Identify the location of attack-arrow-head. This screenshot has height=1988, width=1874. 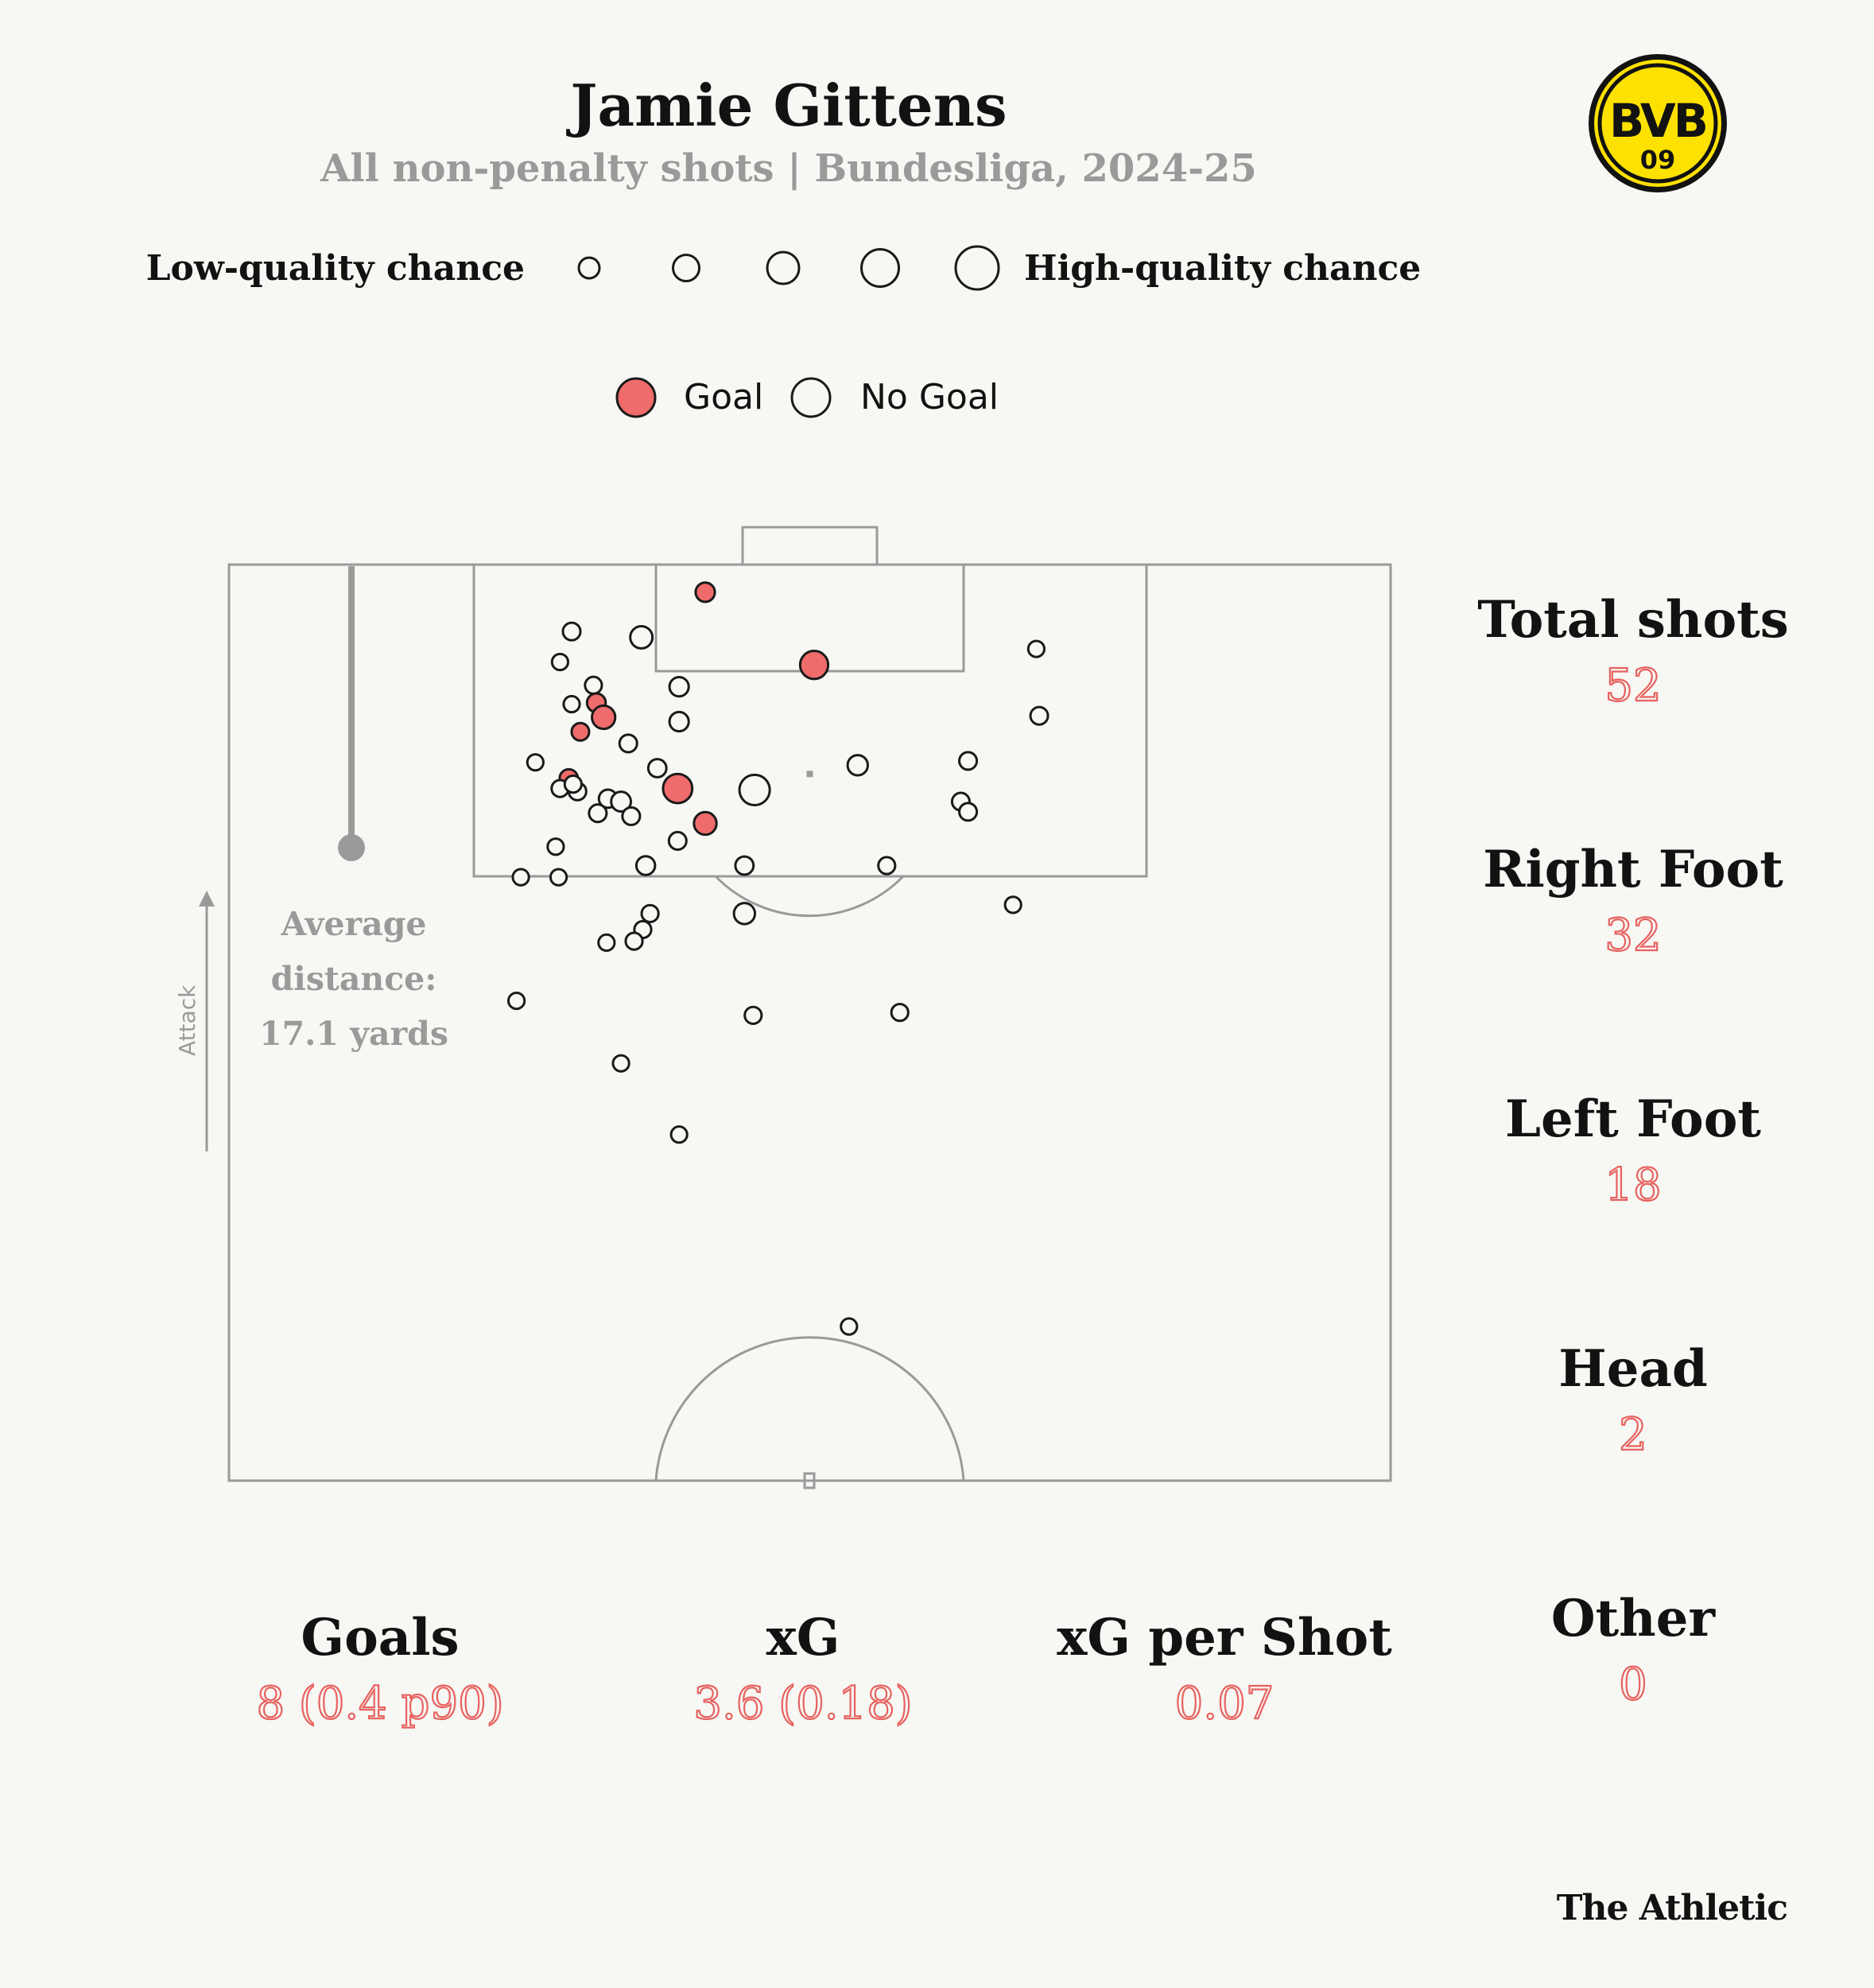
(207, 899).